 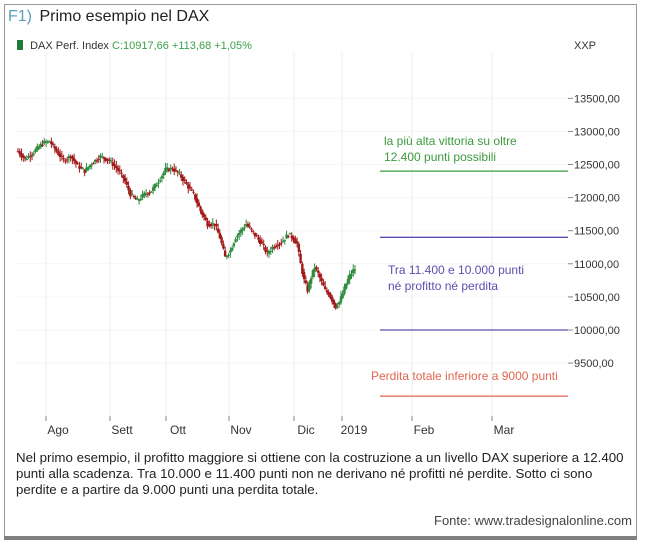 What do you see at coordinates (597, 298) in the screenshot?
I see `y-tick-label: 10500,00` at bounding box center [597, 298].